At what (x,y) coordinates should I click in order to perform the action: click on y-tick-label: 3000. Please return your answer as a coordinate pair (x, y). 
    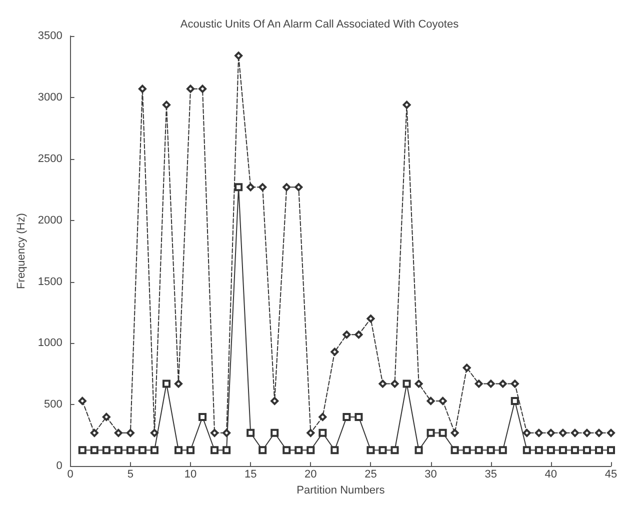
    Looking at the image, I should click on (50, 97).